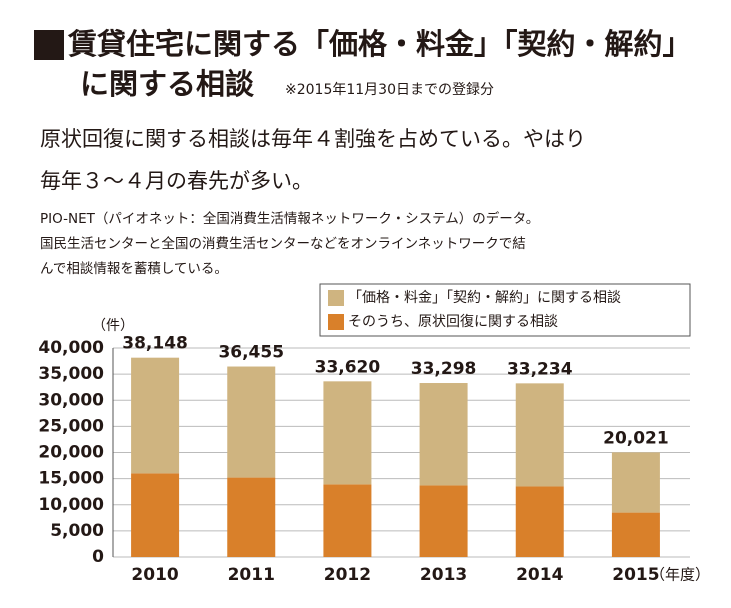 This screenshot has height=608, width=731. I want to click on x-tick-label: 2010, so click(154, 575).